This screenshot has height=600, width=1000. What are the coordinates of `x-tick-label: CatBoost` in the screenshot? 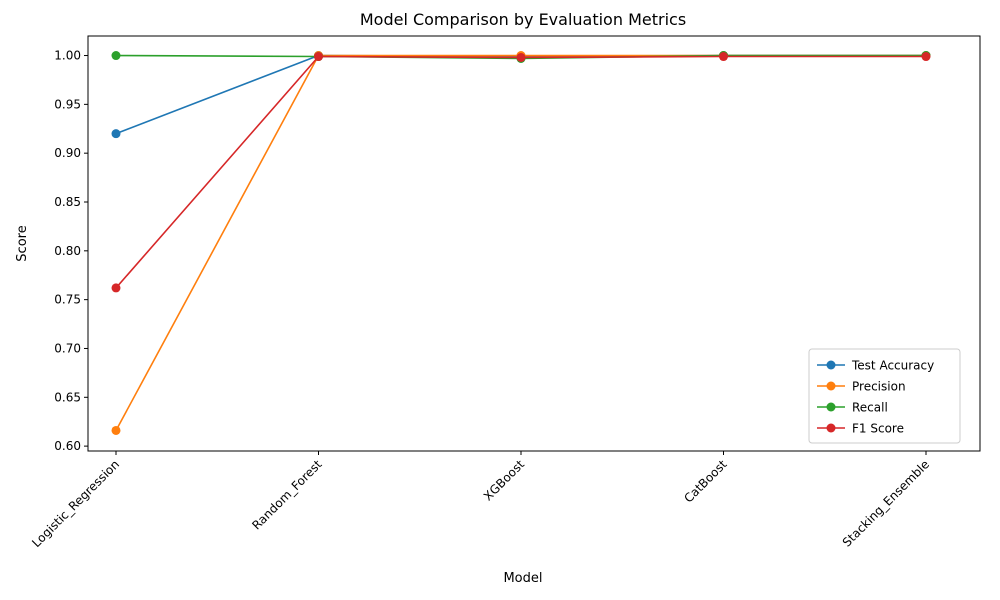 It's located at (705, 481).